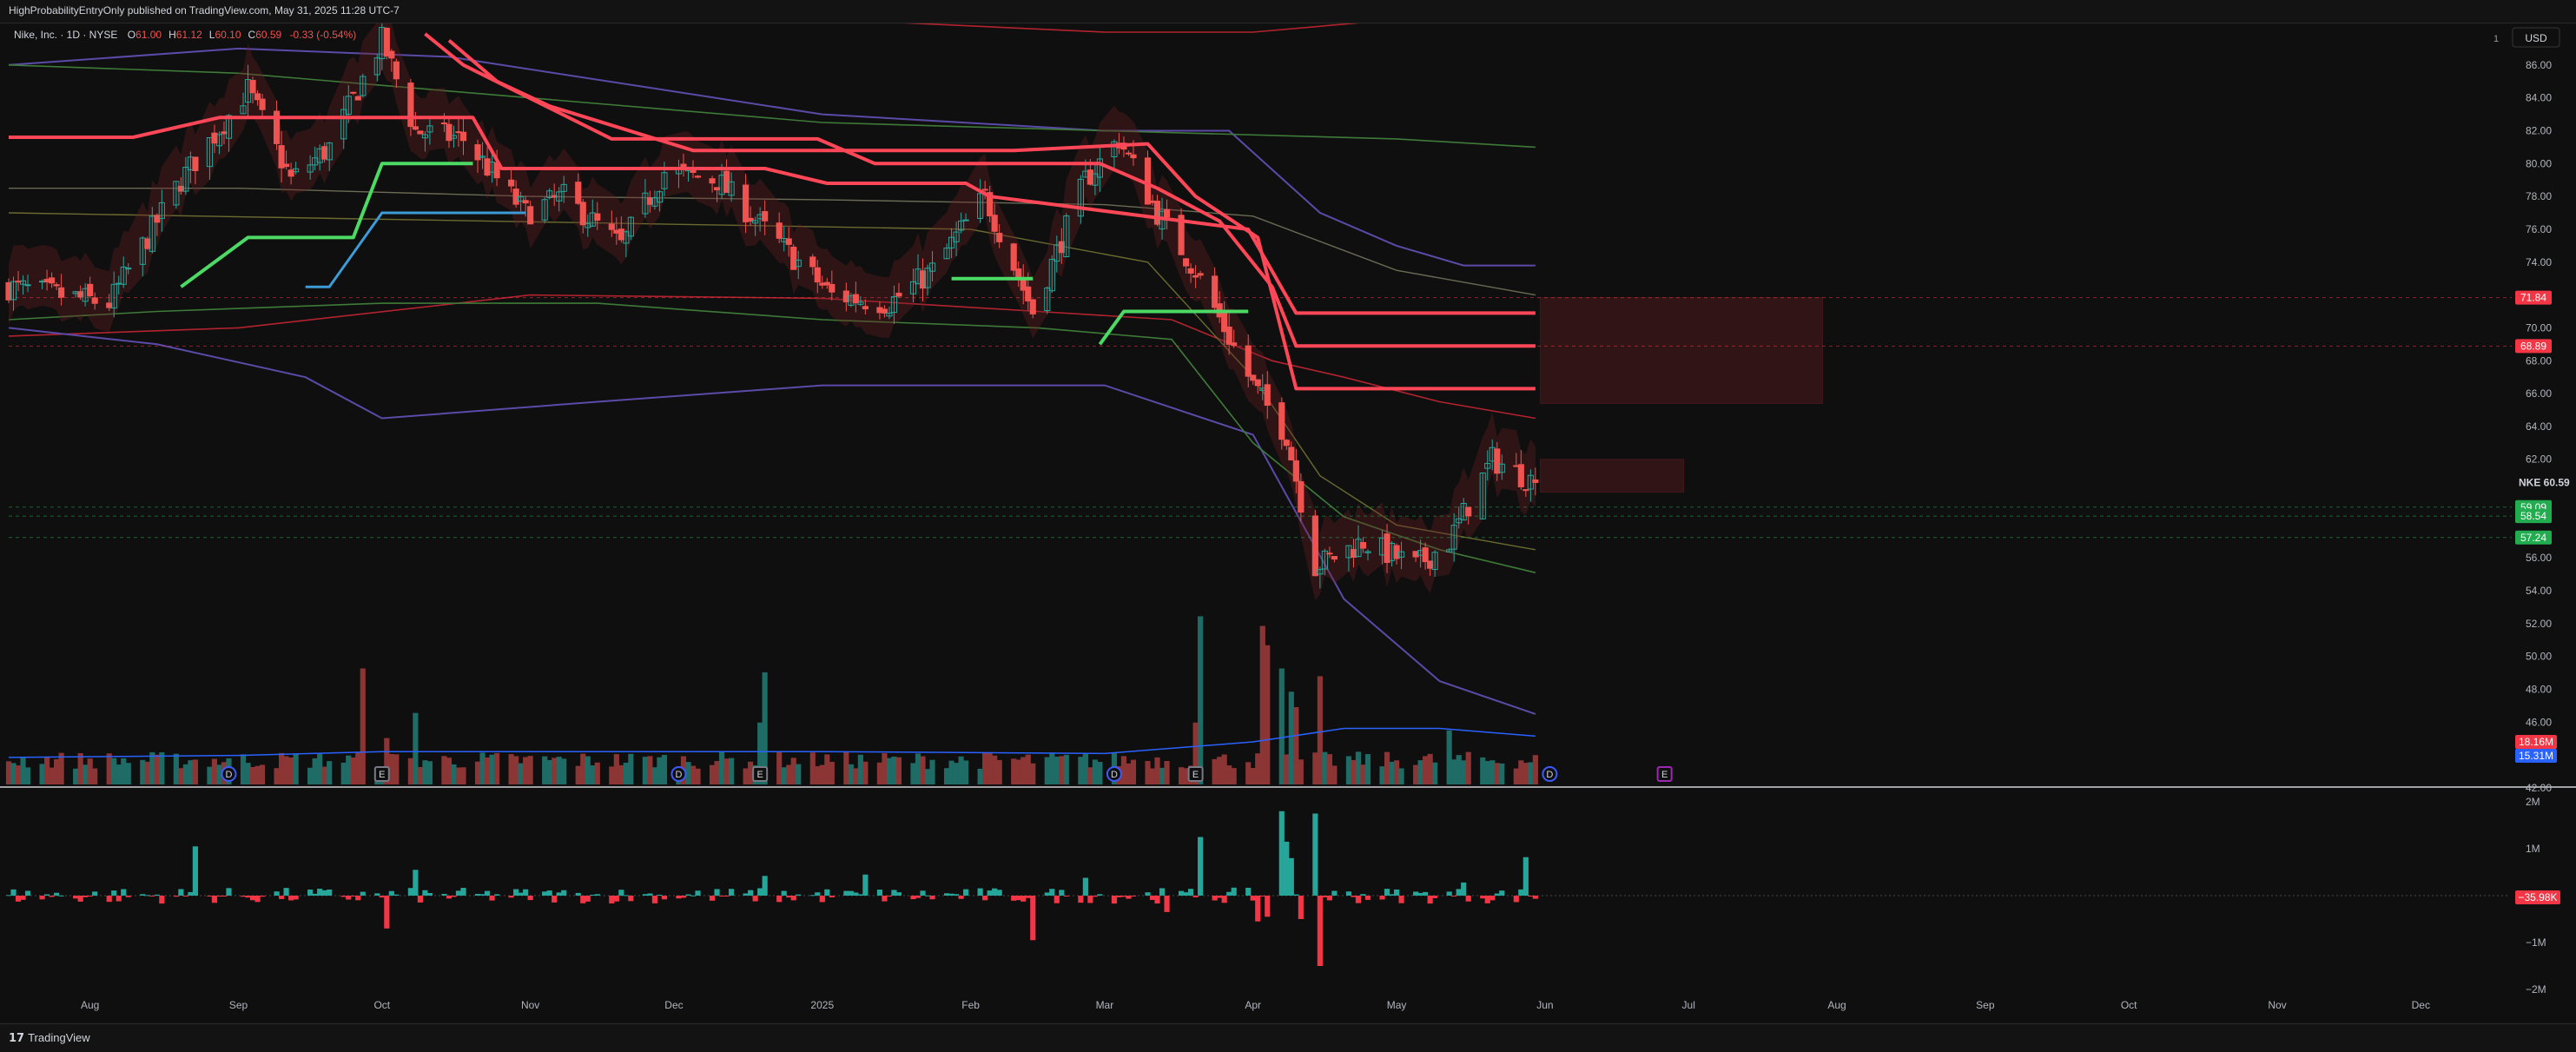  What do you see at coordinates (2533, 346) in the screenshot?
I see `price-badge: 68.89` at bounding box center [2533, 346].